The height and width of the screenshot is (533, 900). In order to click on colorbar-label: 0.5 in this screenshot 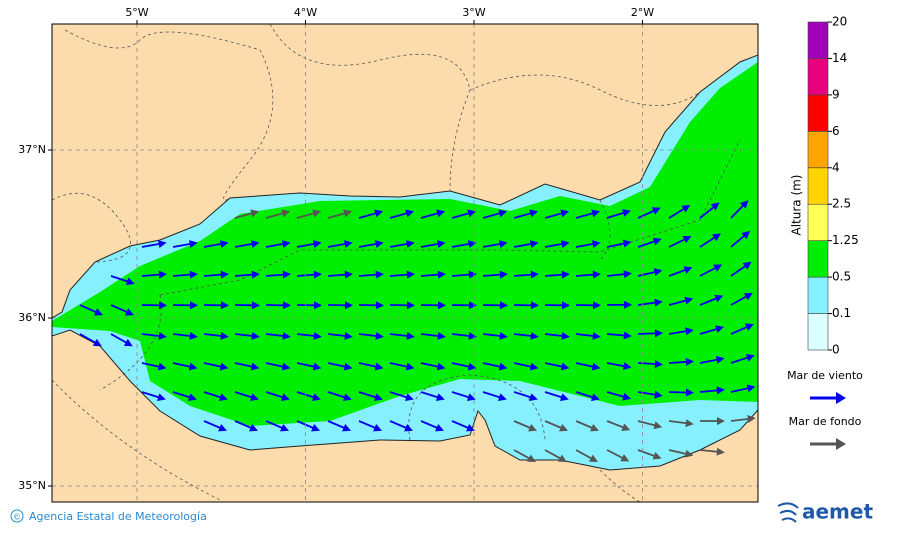, I will do `click(841, 277)`.